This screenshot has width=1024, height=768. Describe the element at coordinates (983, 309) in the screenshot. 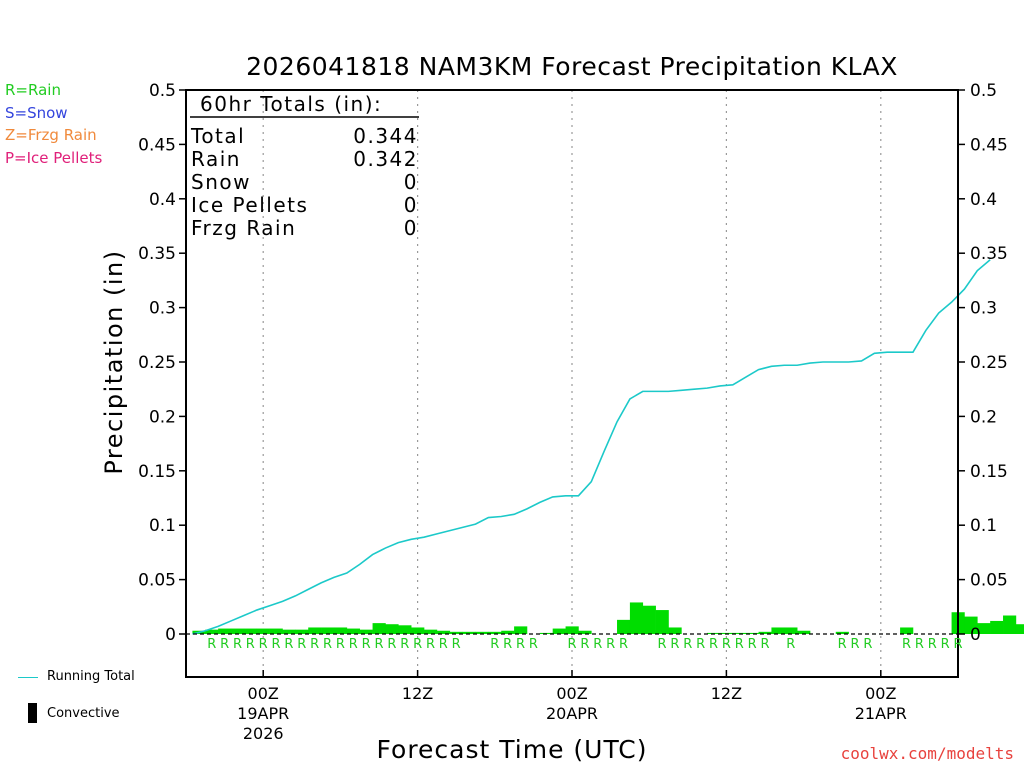

I see `y-tick-label-right: 0.3` at that location.